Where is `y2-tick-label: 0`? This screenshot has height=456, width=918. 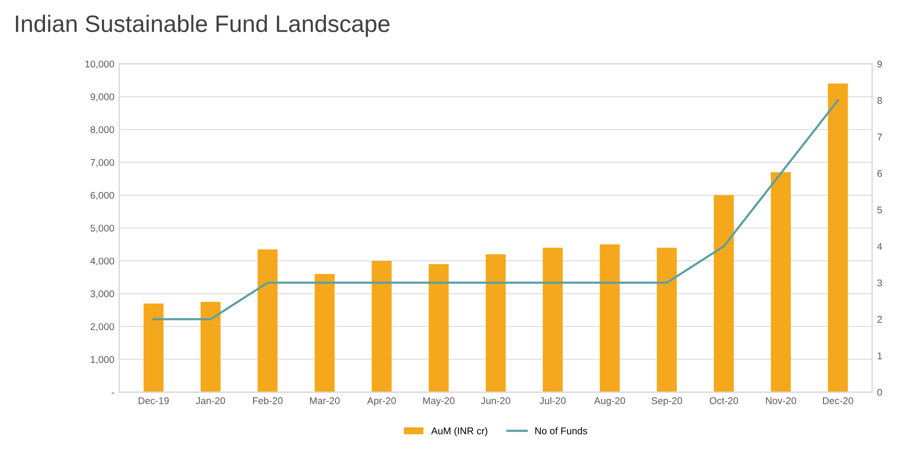
y2-tick-label: 0 is located at coordinates (879, 392).